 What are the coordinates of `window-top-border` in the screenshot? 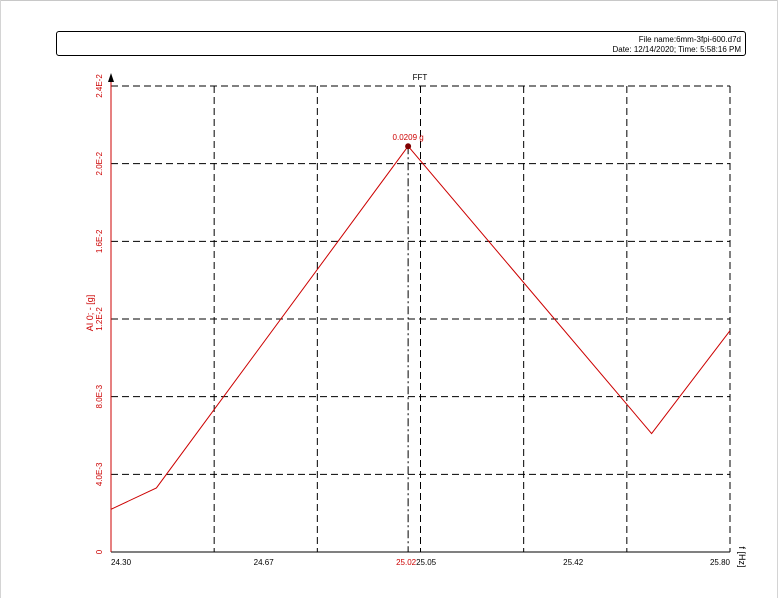 It's located at (389, 0).